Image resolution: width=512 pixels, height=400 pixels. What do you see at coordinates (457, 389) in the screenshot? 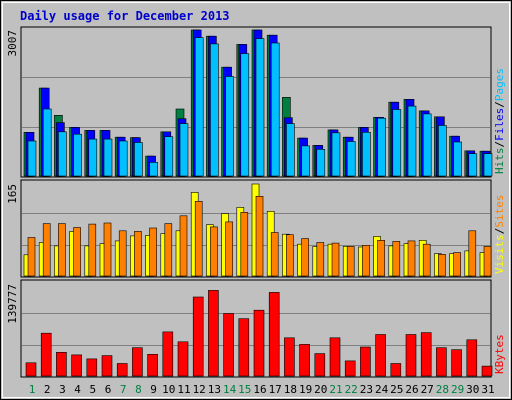
I see `x-label-day-29: 29` at bounding box center [457, 389].